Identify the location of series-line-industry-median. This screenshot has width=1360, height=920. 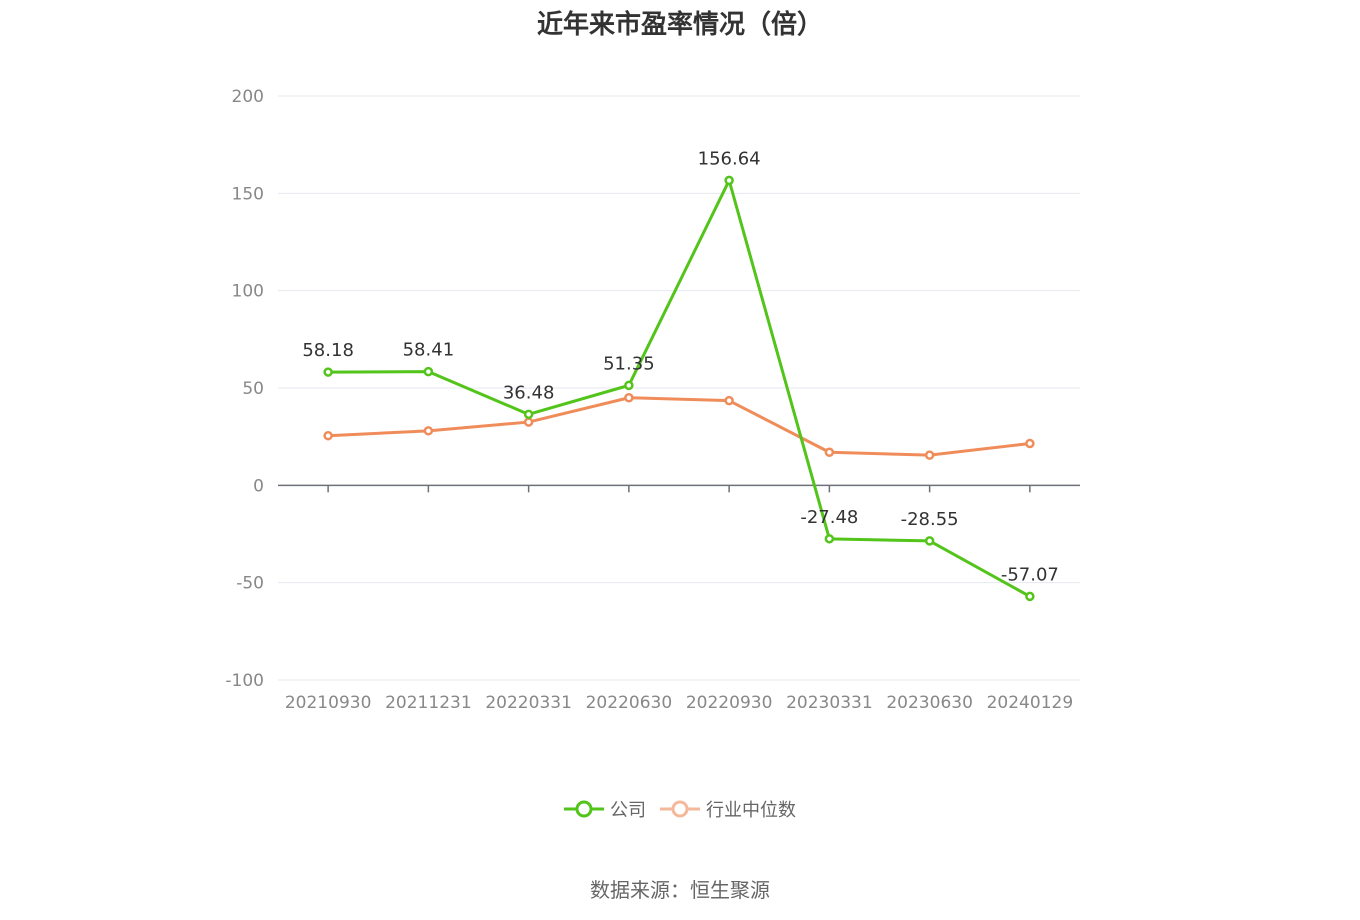
(679, 426).